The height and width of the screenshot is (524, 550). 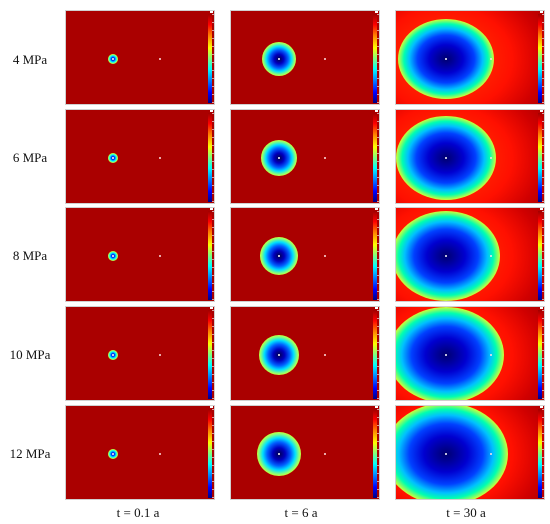 I want to click on contour-panel-8mpa-t30, so click(x=470, y=254).